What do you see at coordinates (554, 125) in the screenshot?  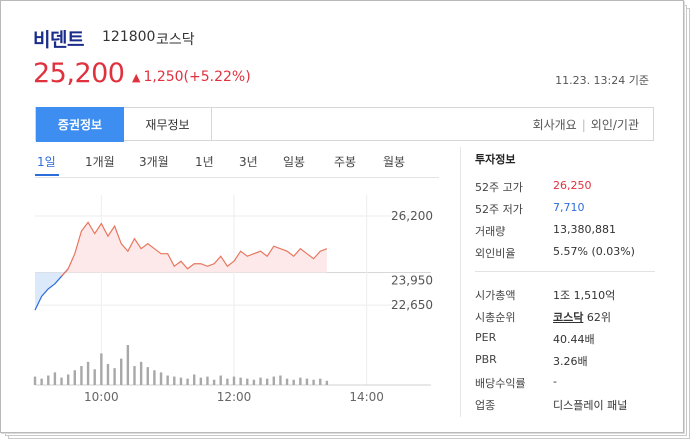 I see `company-overview-link: 회사개요` at bounding box center [554, 125].